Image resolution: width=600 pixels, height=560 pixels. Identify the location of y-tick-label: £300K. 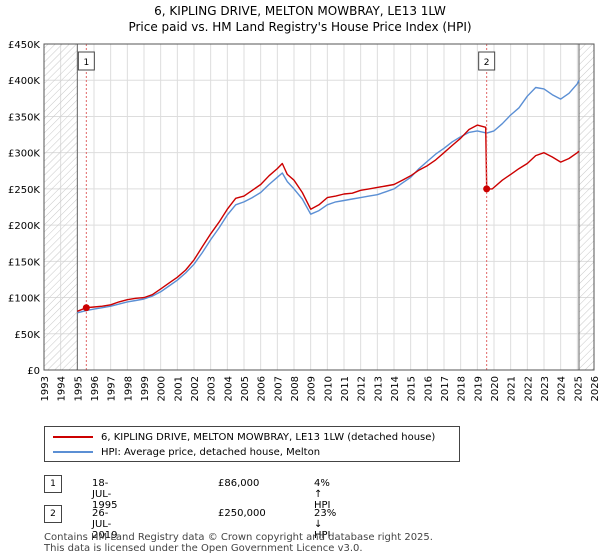
(24, 154).